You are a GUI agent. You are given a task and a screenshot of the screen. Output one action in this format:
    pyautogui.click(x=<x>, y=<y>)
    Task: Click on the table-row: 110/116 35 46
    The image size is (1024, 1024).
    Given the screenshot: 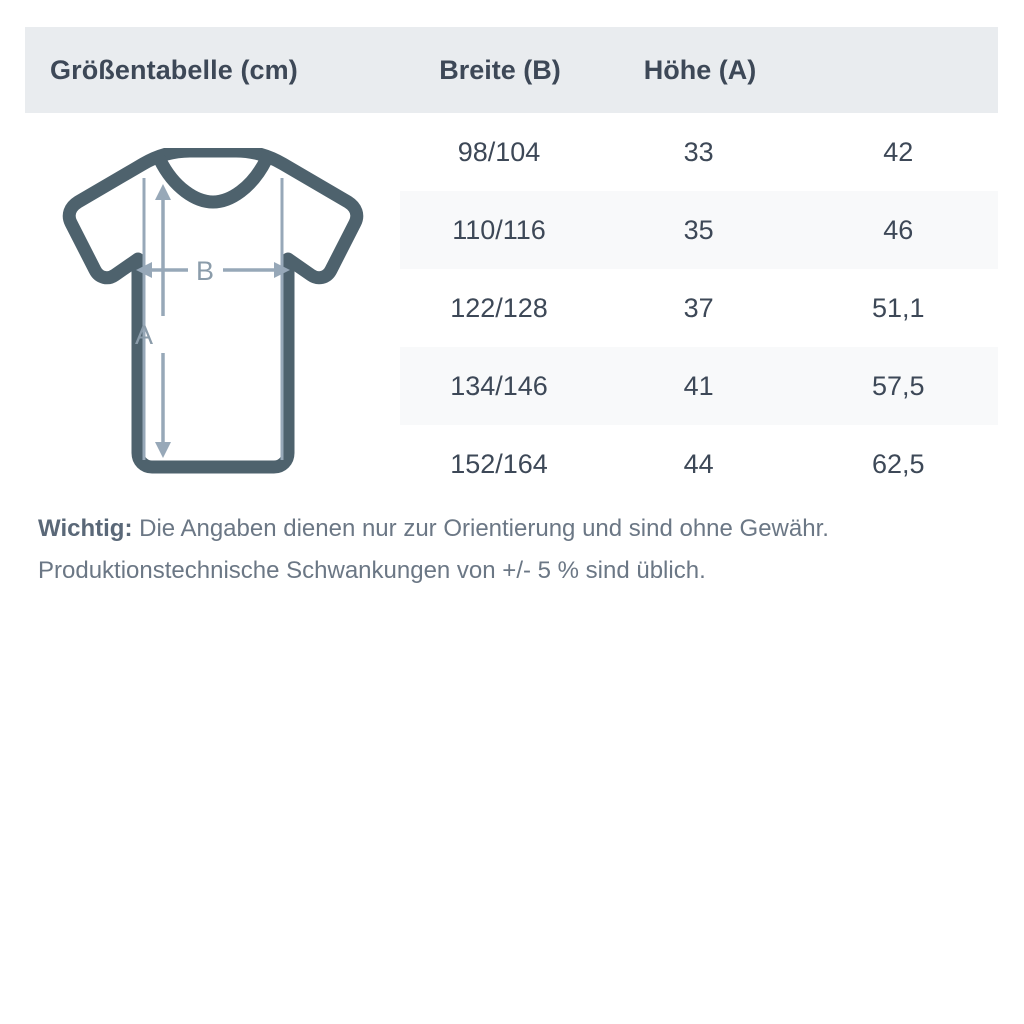 What is the action you would take?
    pyautogui.click(x=511, y=230)
    